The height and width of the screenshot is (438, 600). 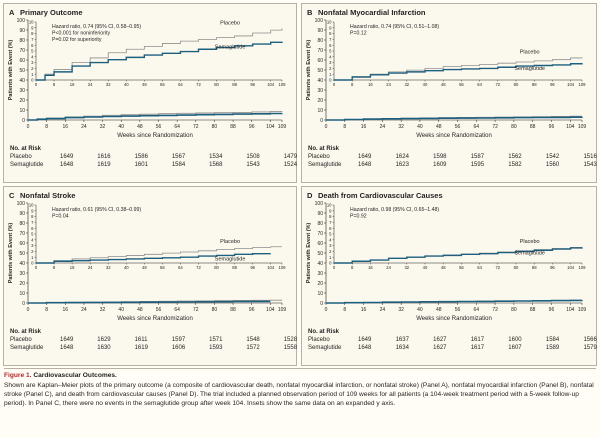 What do you see at coordinates (216, 340) in the screenshot?
I see `risk-count: 1571` at bounding box center [216, 340].